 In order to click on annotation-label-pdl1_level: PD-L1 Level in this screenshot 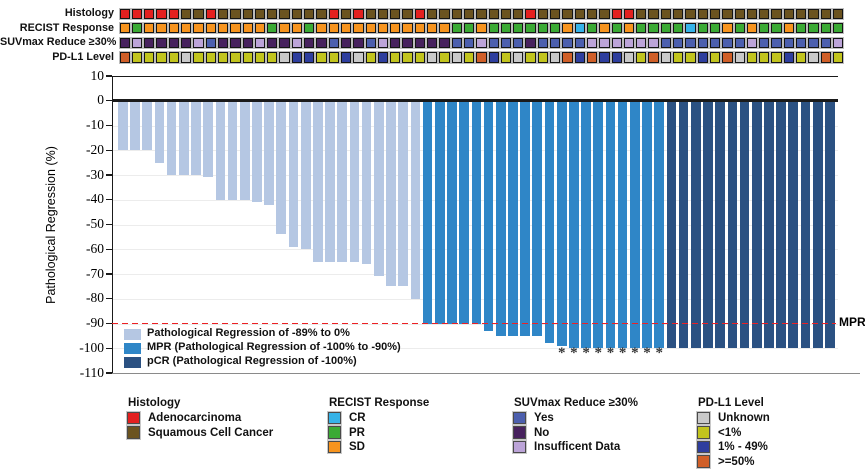, I will do `click(83, 56)`.